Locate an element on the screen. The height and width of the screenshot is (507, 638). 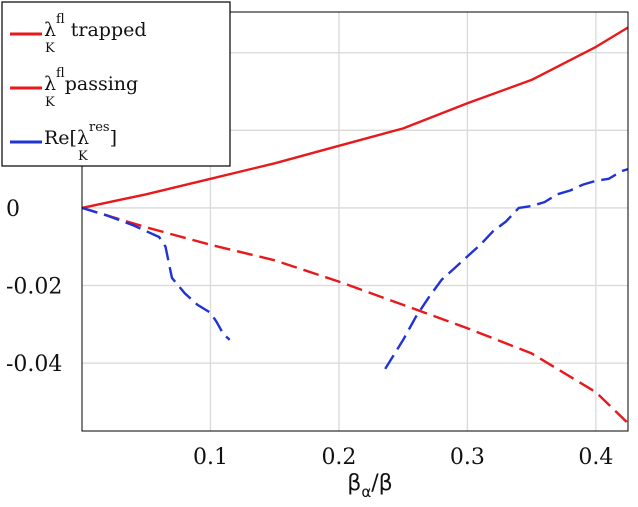
y-tick-label: -0.02 is located at coordinates (34, 287).